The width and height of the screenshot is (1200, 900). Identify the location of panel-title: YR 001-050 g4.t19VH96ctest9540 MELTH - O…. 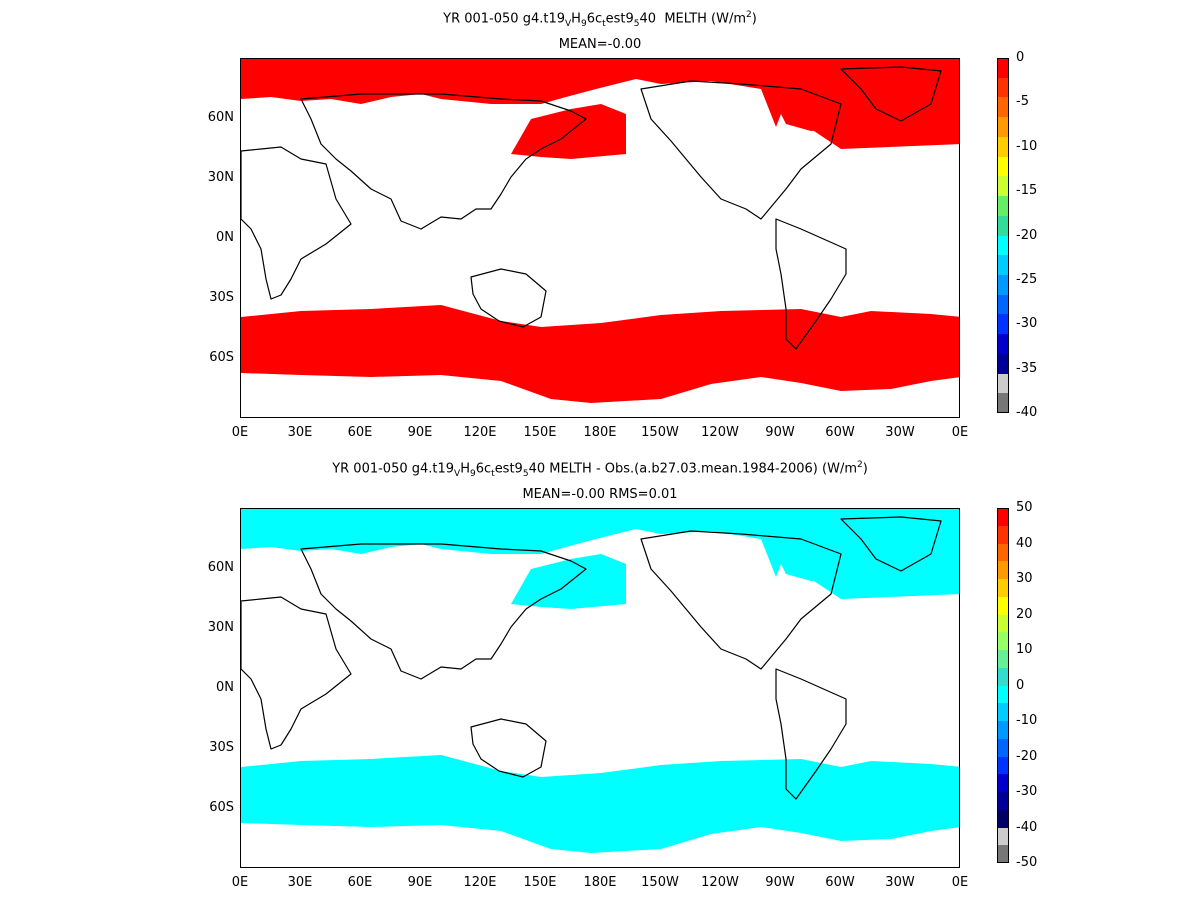
(600, 469).